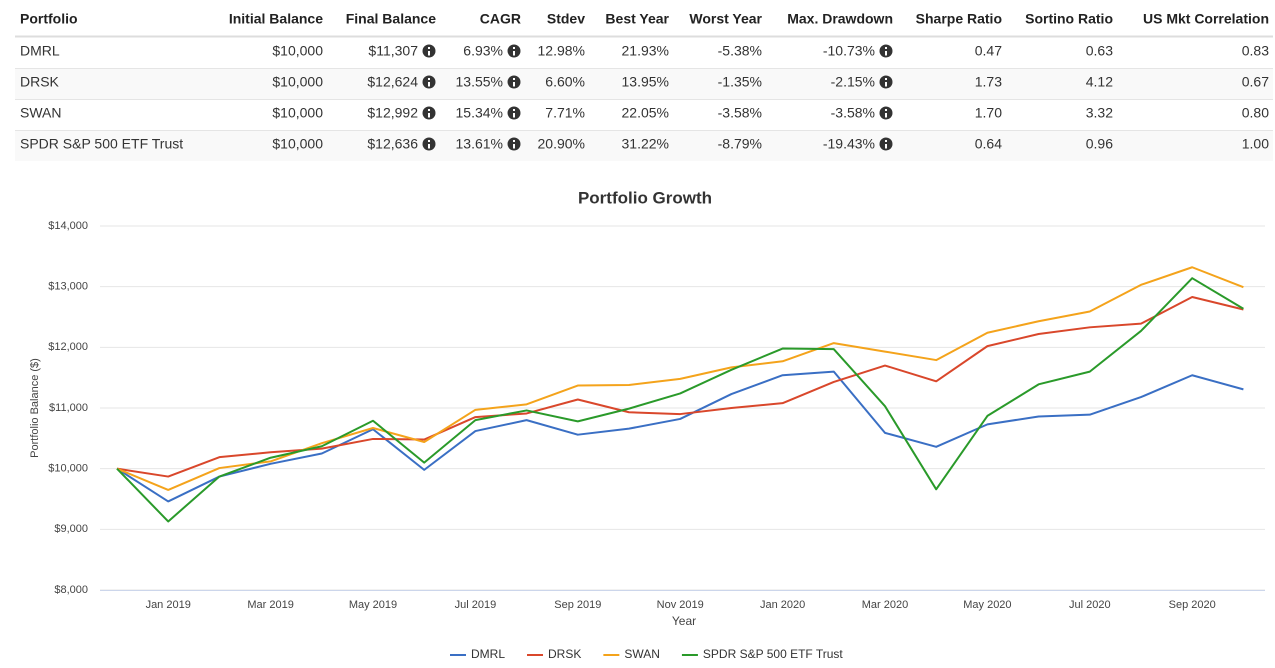 The width and height of the screenshot is (1275, 668). I want to click on x-tick-label: Jan 2020, so click(782, 605).